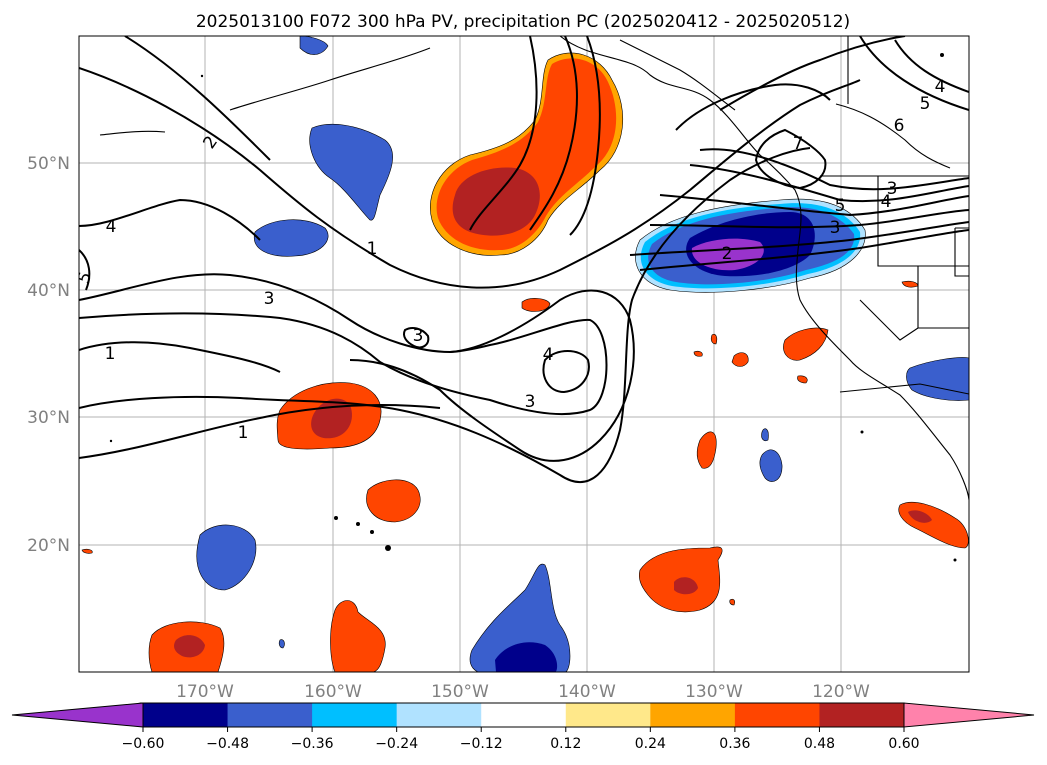  What do you see at coordinates (333, 692) in the screenshot?
I see `lon-label-160w: 160°W` at bounding box center [333, 692].